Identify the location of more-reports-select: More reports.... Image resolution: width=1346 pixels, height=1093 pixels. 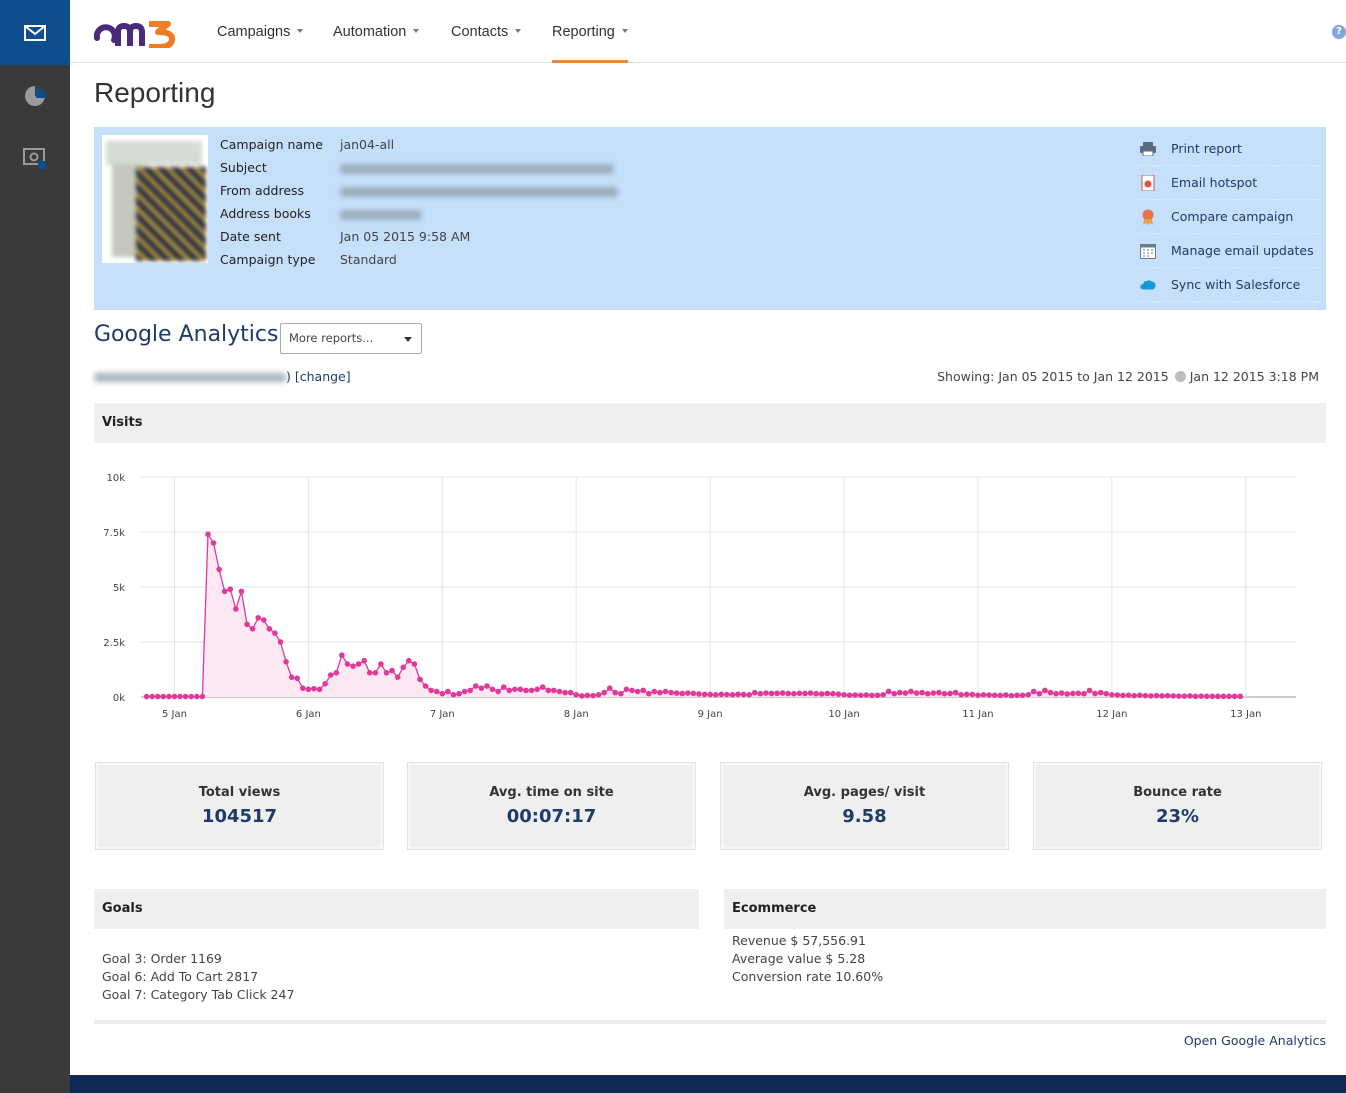
(351, 338).